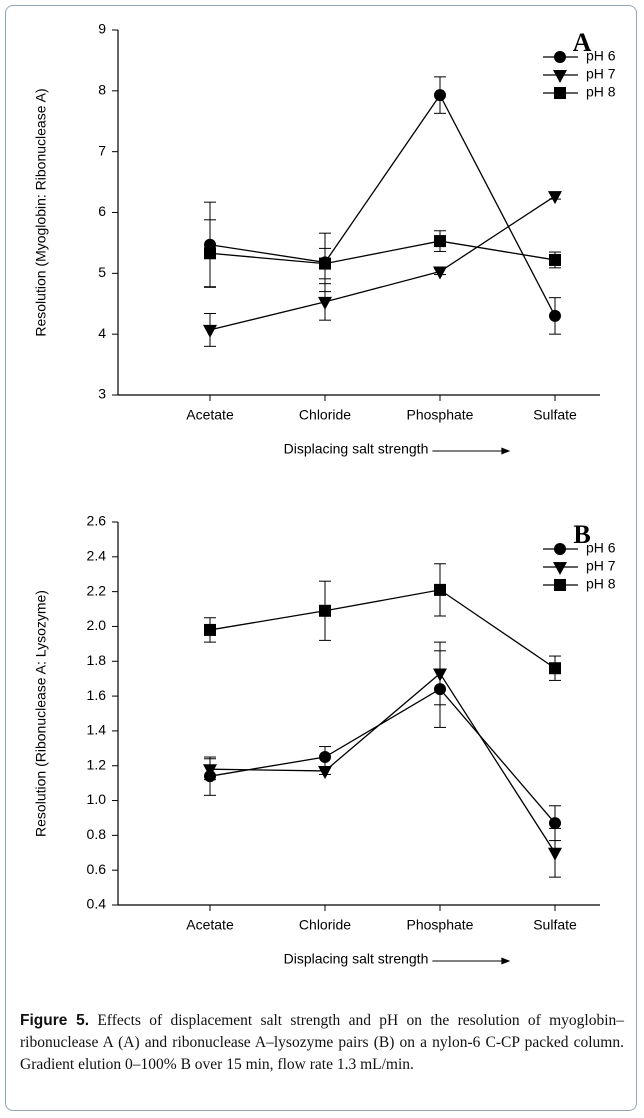  I want to click on panel-label: B, so click(581, 534).